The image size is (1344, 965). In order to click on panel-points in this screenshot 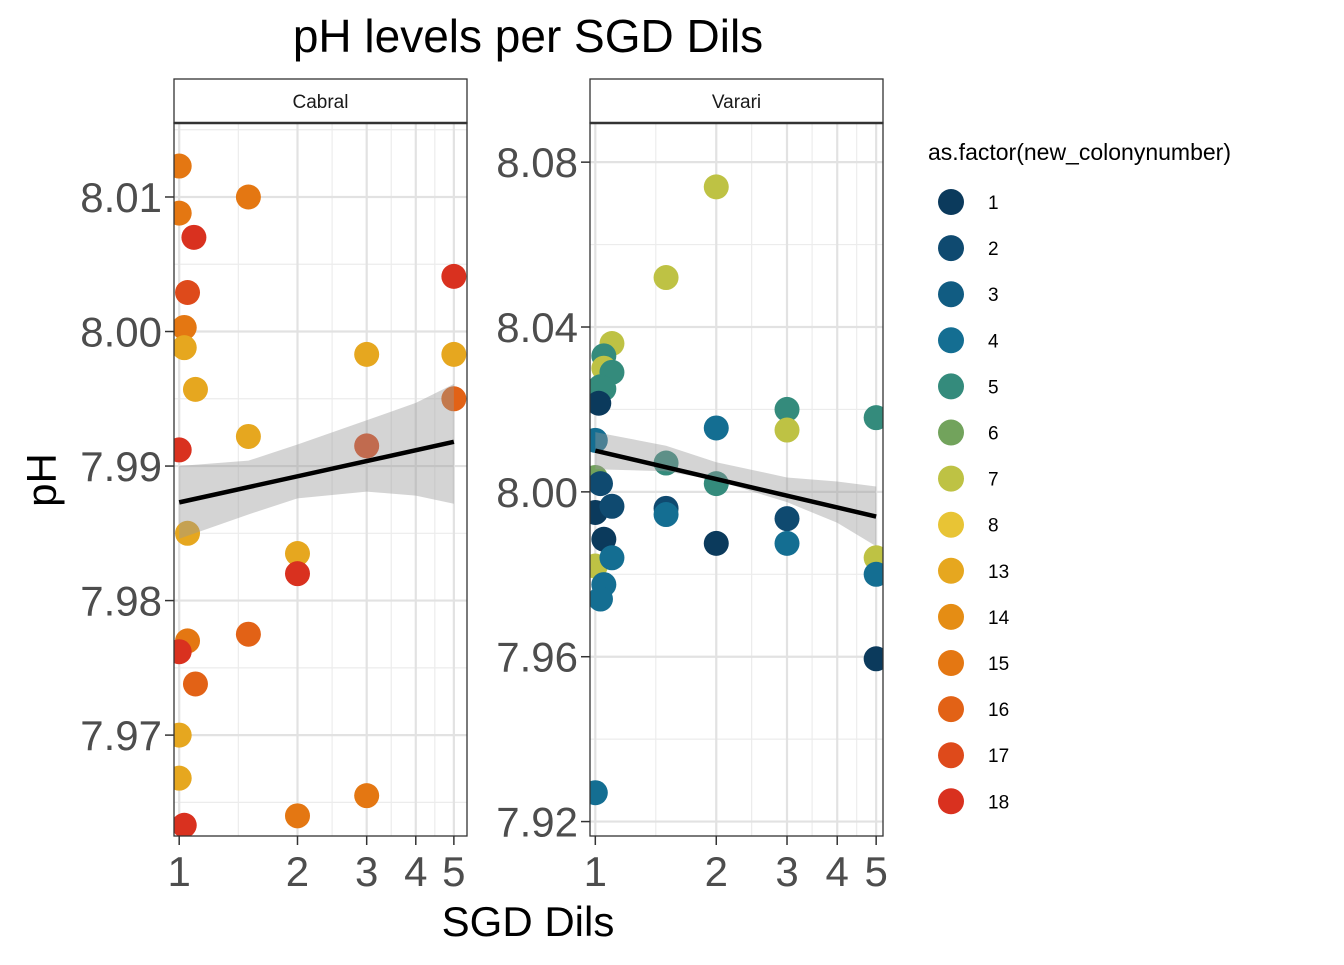, I will do `click(736, 490)`.